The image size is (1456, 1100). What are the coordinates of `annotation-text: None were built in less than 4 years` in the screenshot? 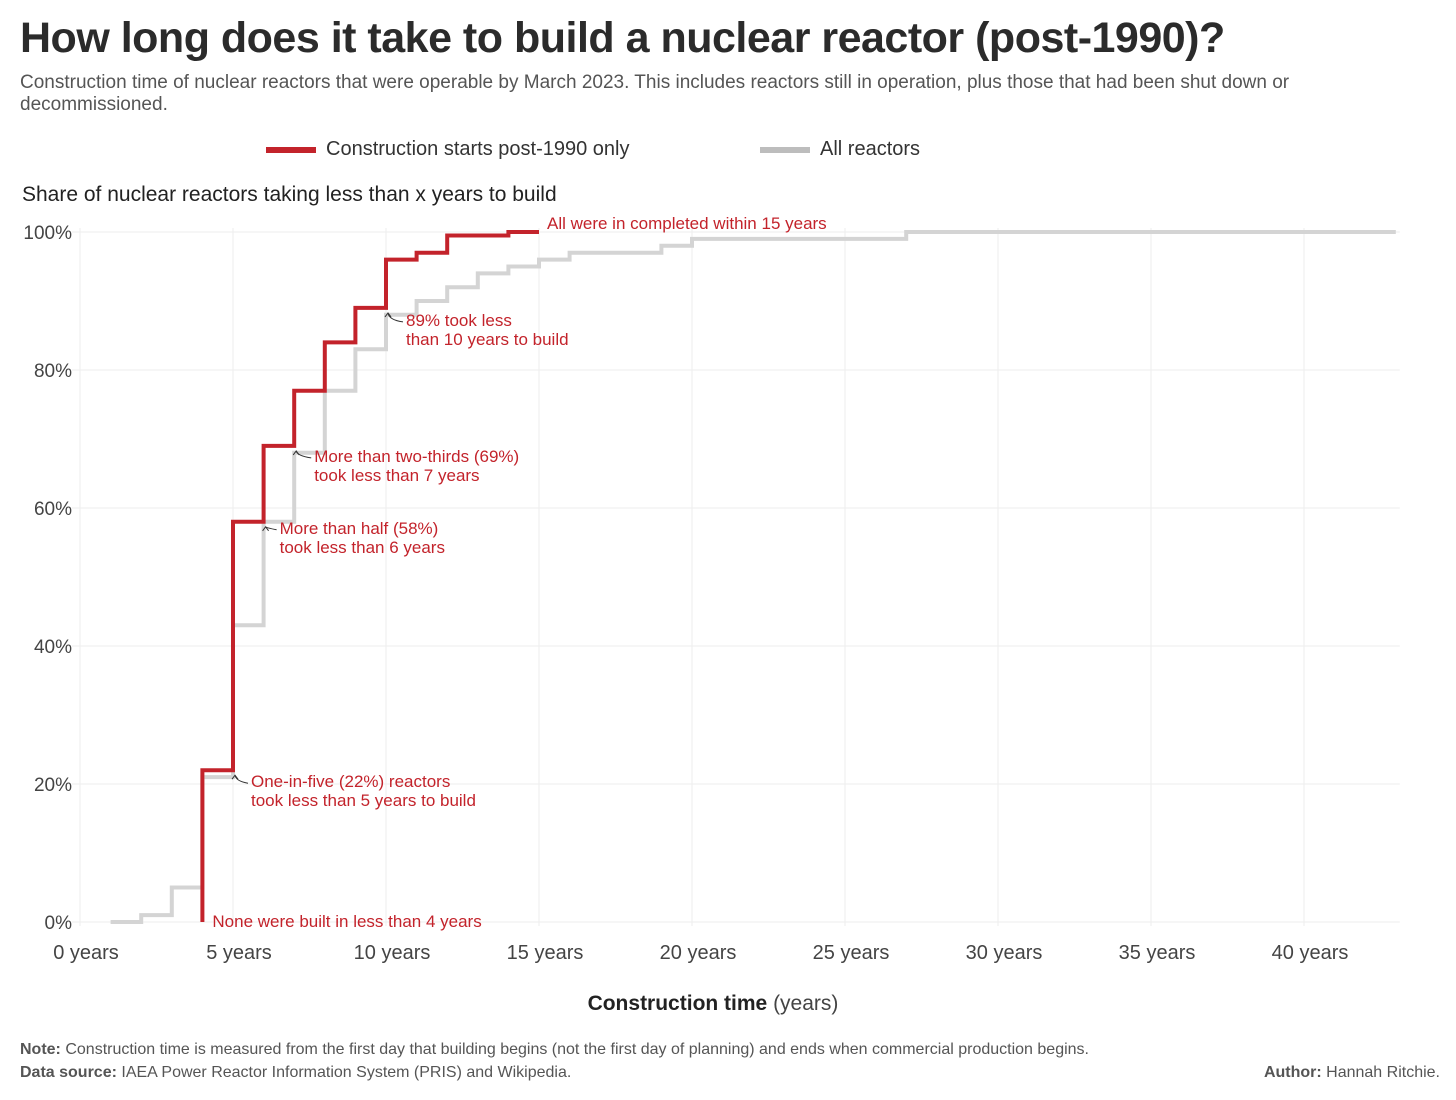 It's located at (346, 921).